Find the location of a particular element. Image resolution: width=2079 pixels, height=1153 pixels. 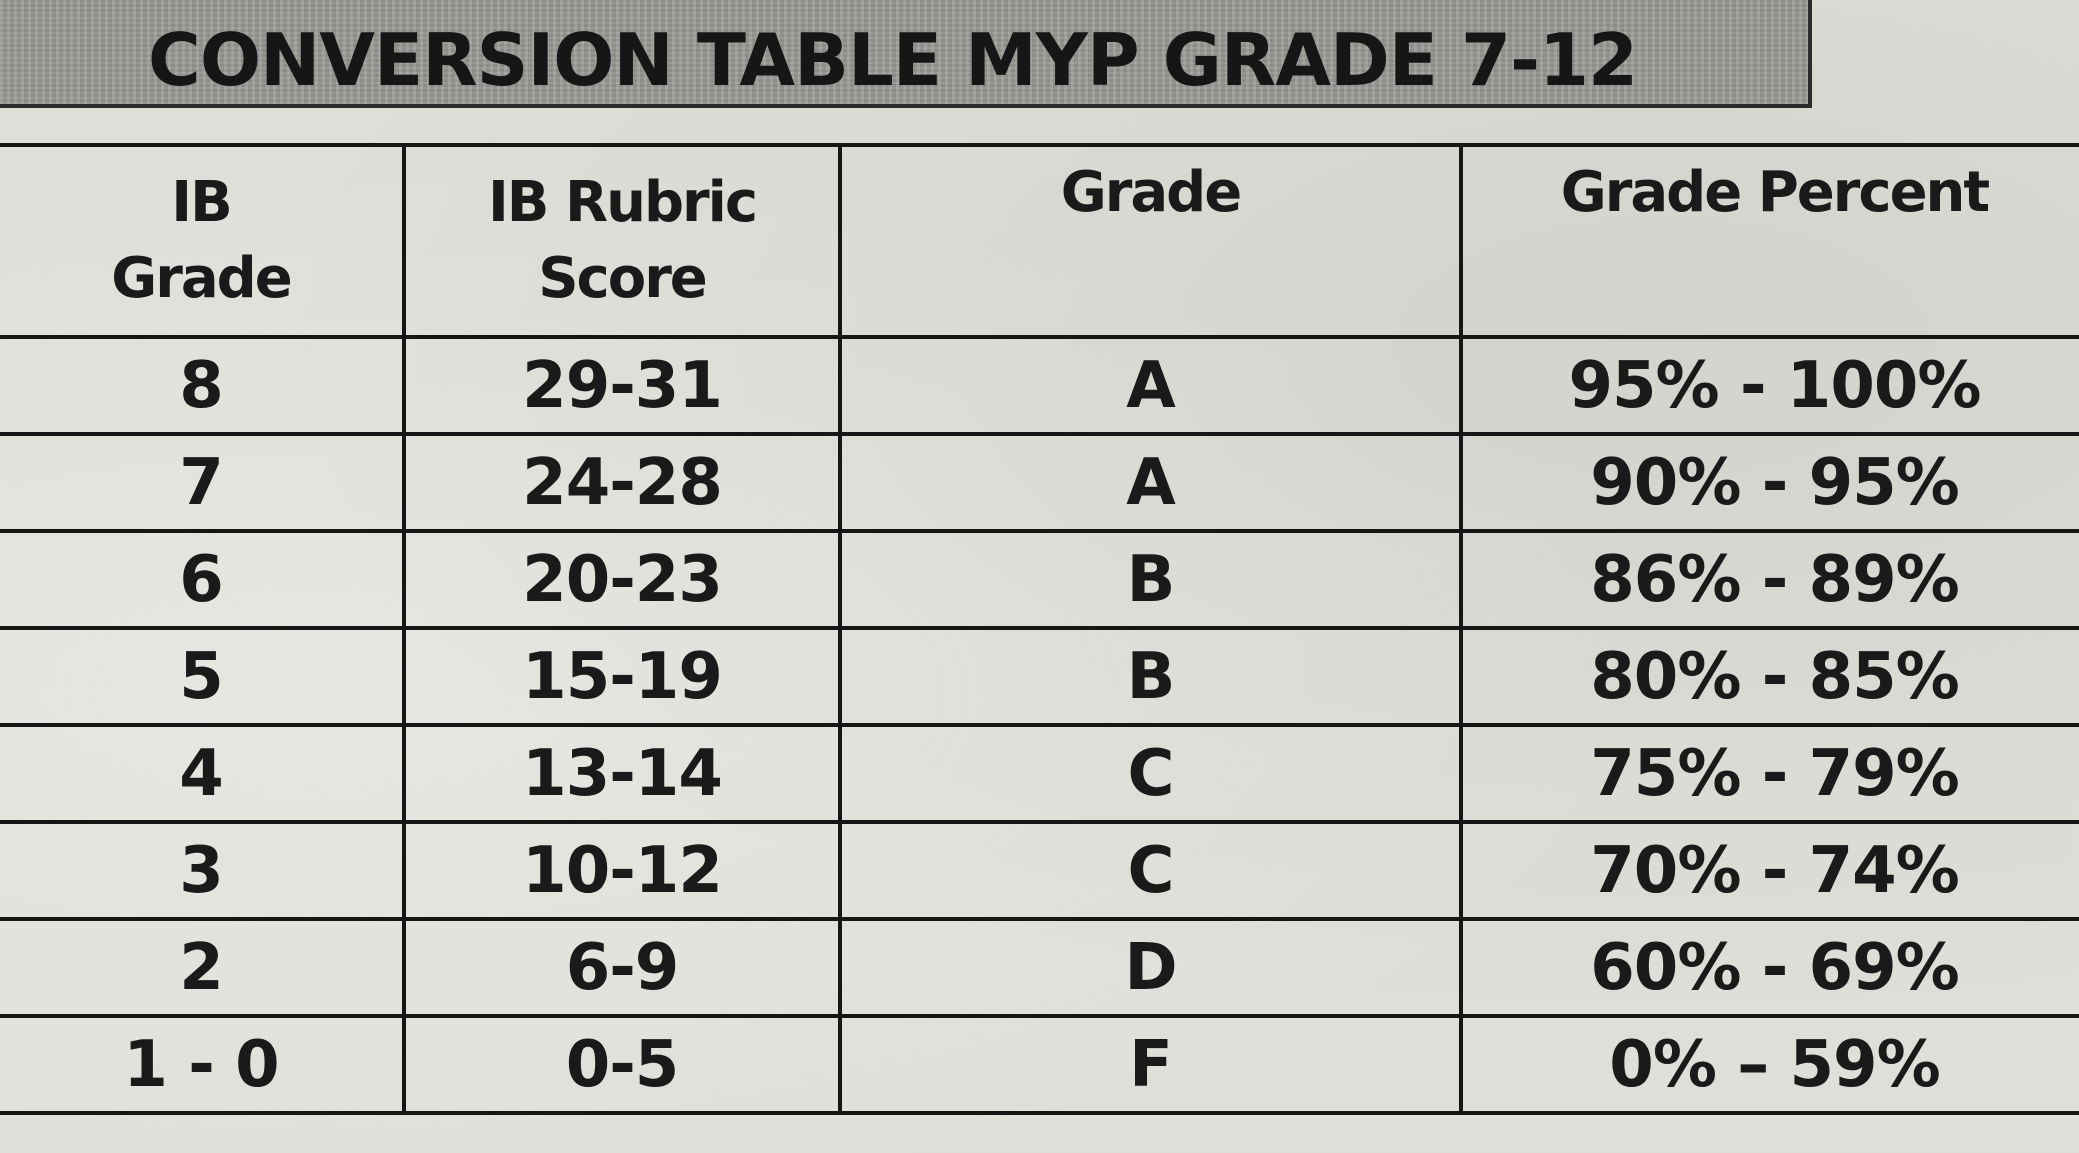

header-grade: Grade is located at coordinates (1150, 241).